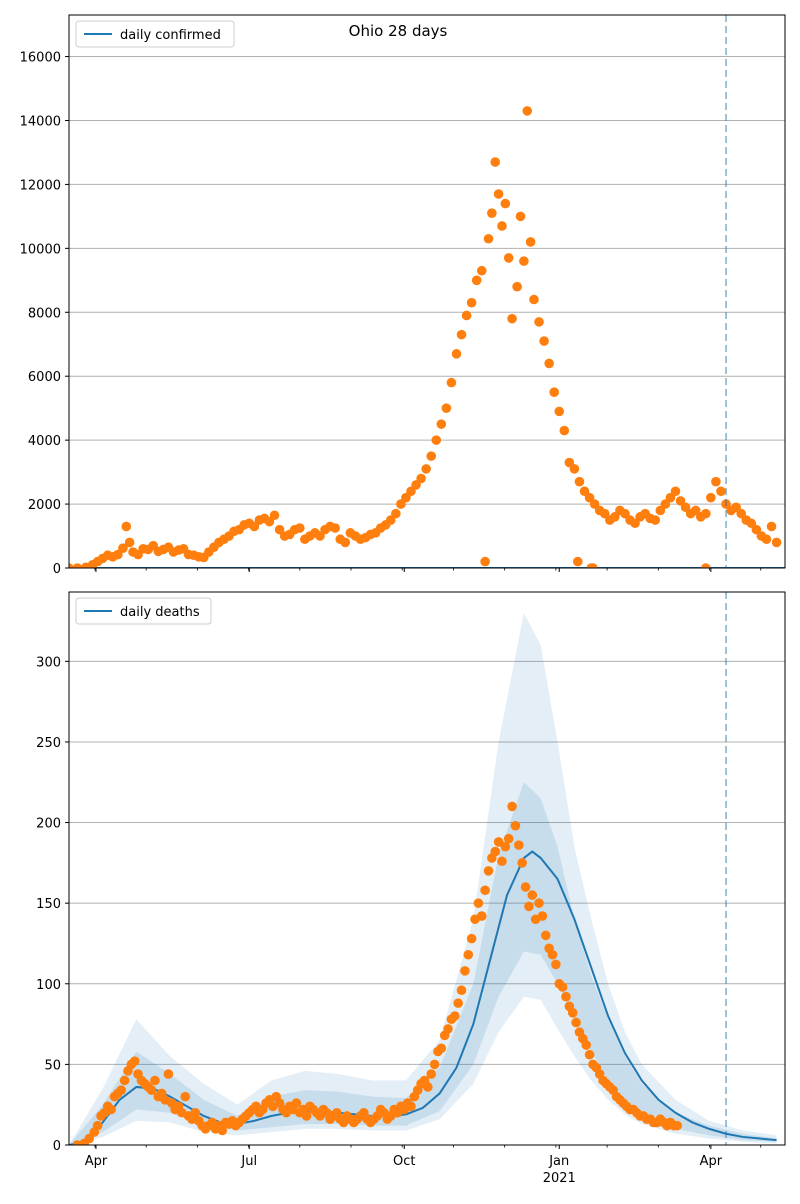  Describe the element at coordinates (711, 1161) in the screenshot. I see `xtick-label: Apr` at that location.